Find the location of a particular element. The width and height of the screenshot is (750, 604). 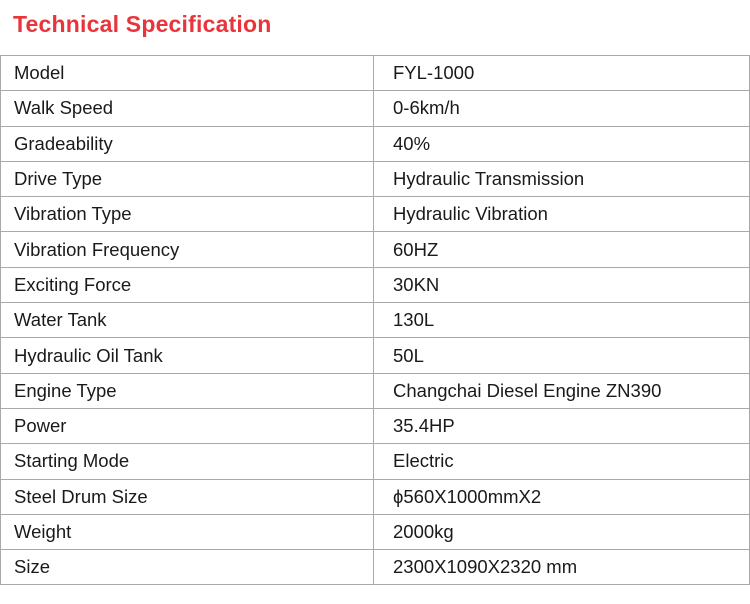

page-title: Technical Specification is located at coordinates (142, 24).